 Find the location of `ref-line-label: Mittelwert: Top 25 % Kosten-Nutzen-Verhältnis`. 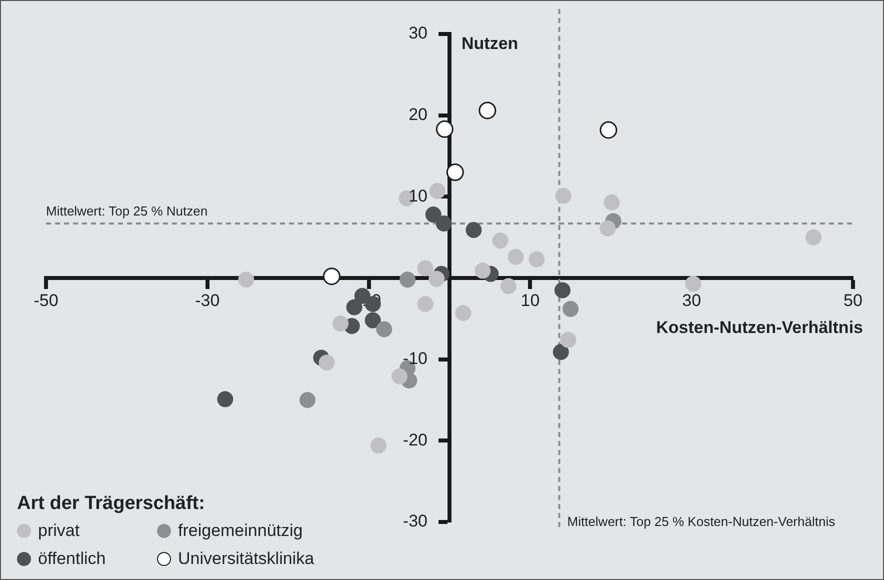

ref-line-label: Mittelwert: Top 25 % Kosten-Nutzen-Verhältnis is located at coordinates (701, 522).